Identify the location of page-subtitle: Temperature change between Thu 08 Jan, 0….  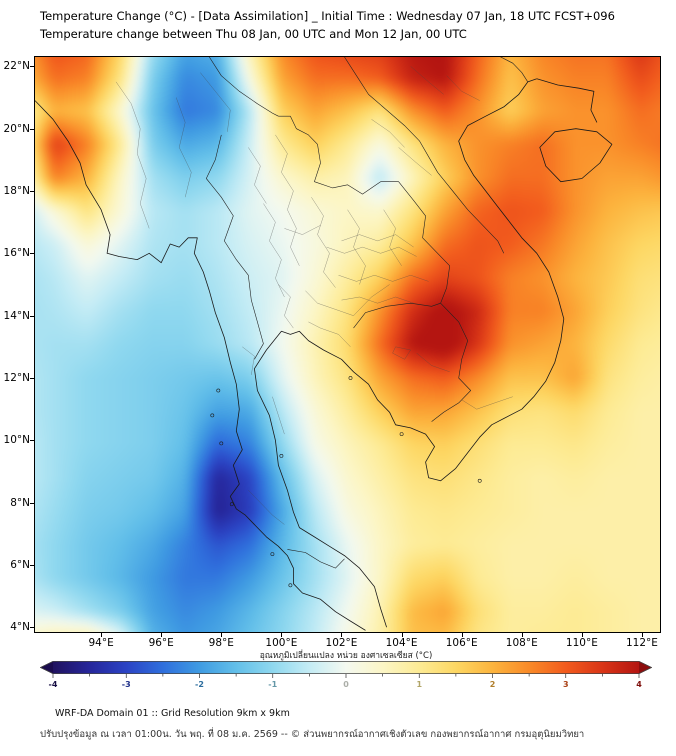
(253, 34).